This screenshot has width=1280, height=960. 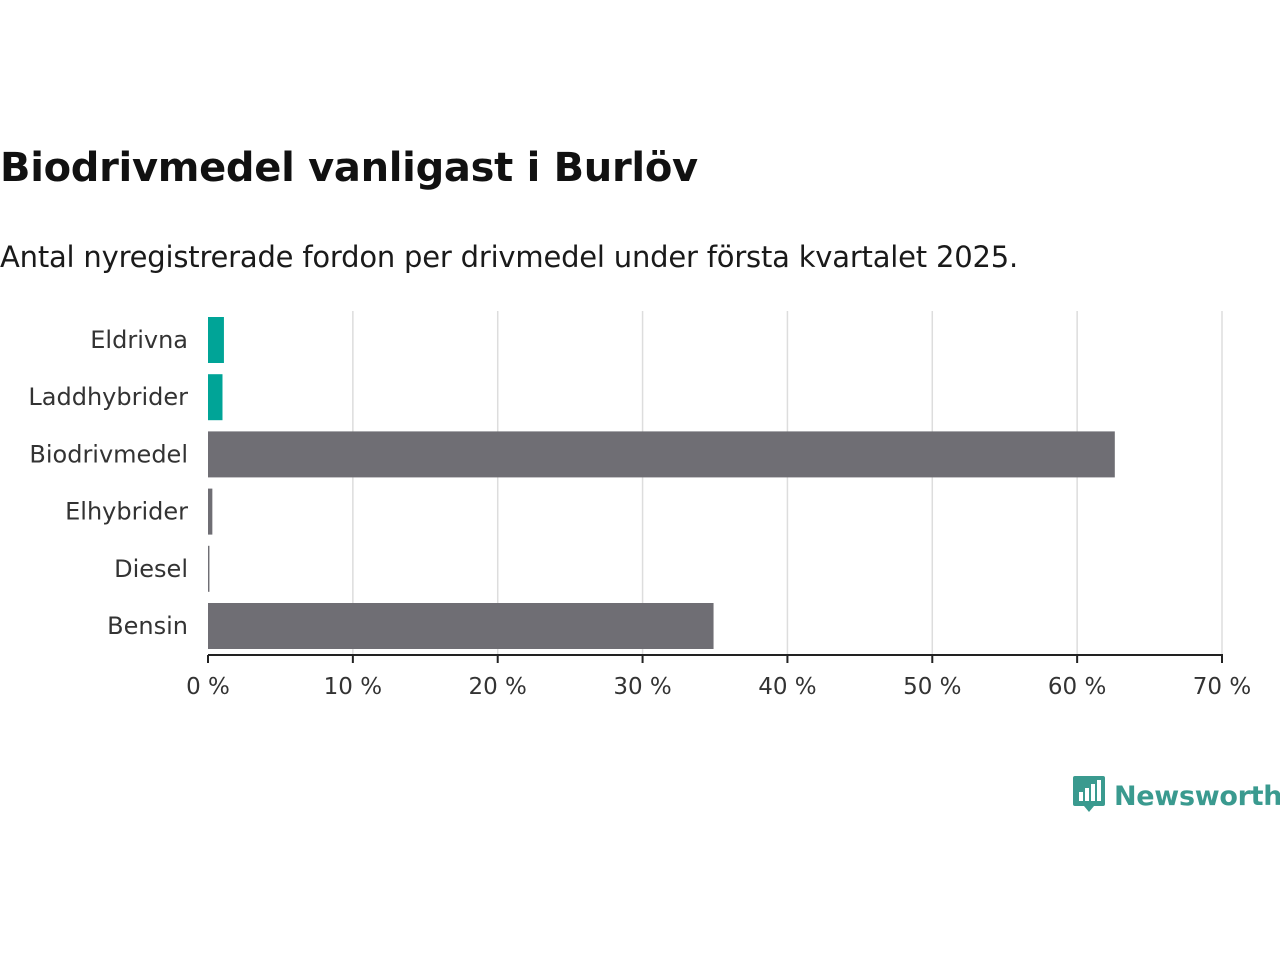 I want to click on bar-bensin, so click(x=461, y=626).